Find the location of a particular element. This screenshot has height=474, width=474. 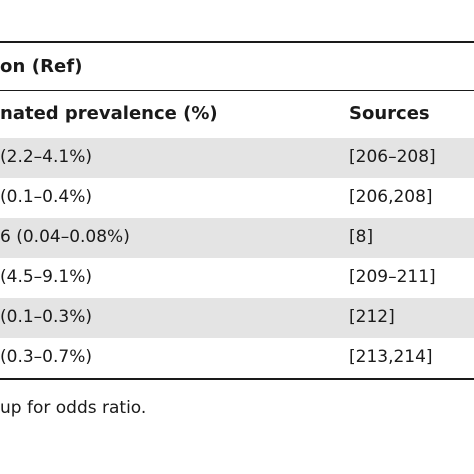

table-footnote: up for odds ratio. is located at coordinates (73, 408).